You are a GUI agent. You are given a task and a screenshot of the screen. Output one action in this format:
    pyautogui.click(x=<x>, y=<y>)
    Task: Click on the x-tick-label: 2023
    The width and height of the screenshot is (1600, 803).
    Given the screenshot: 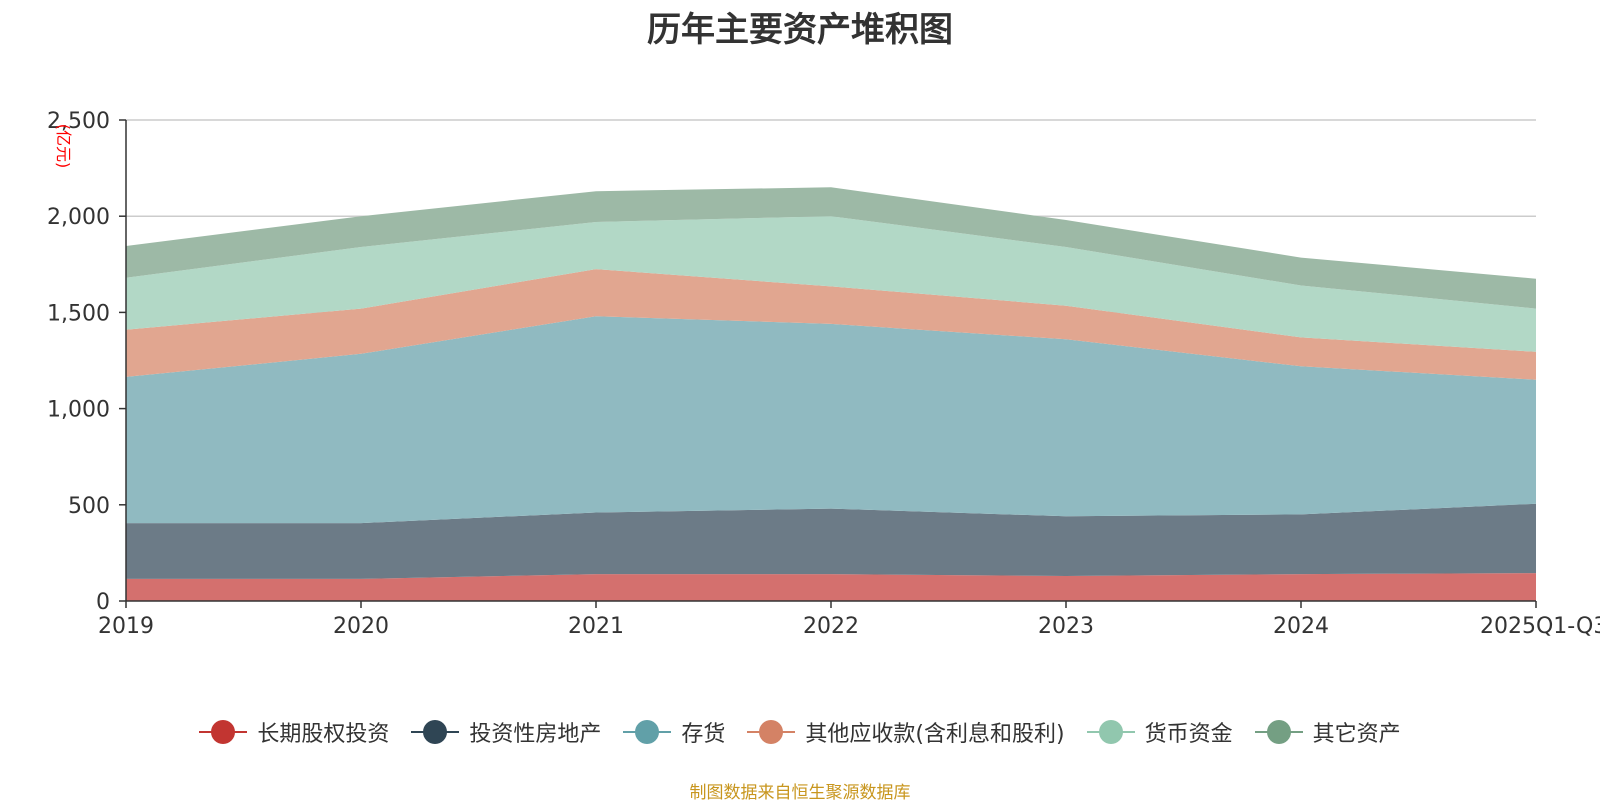 What is the action you would take?
    pyautogui.click(x=1066, y=626)
    